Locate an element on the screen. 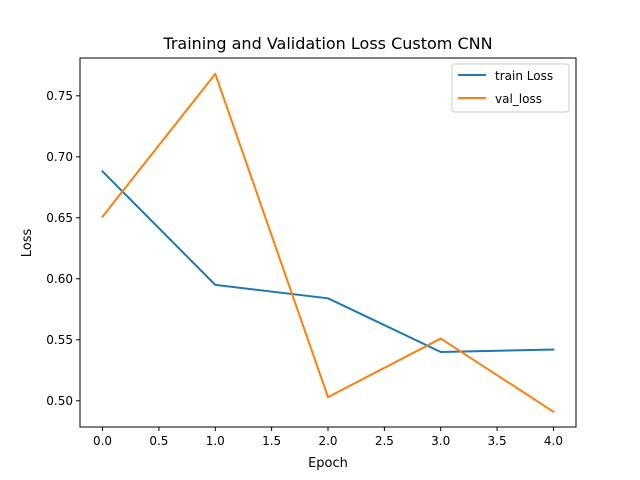  y-tick-label: 0.60 is located at coordinates (59, 279).